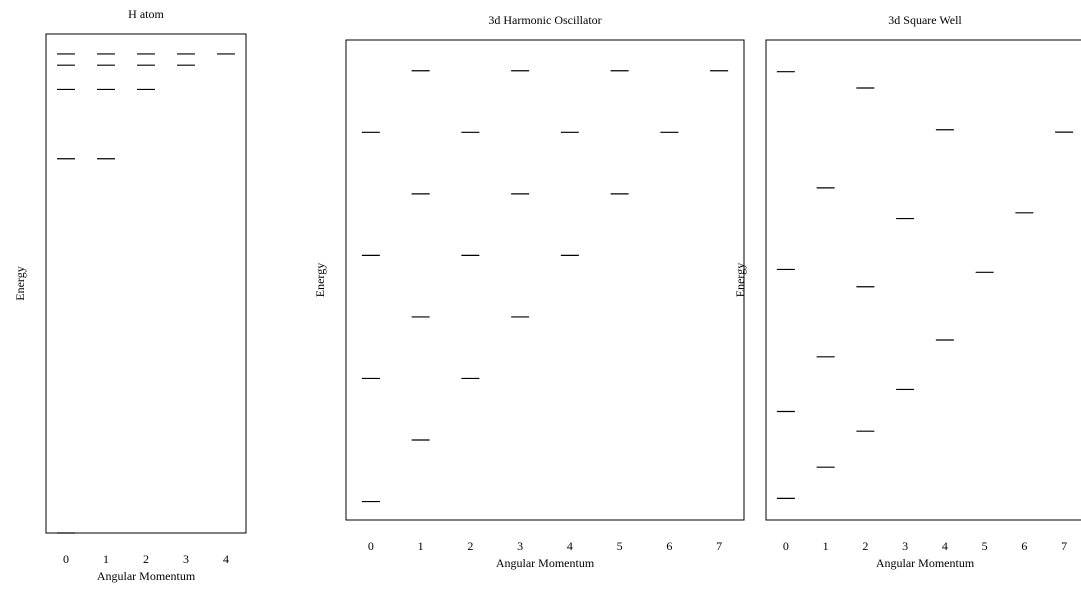 This screenshot has height=591, width=1081. What do you see at coordinates (146, 14) in the screenshot?
I see `chart-title: H atom` at bounding box center [146, 14].